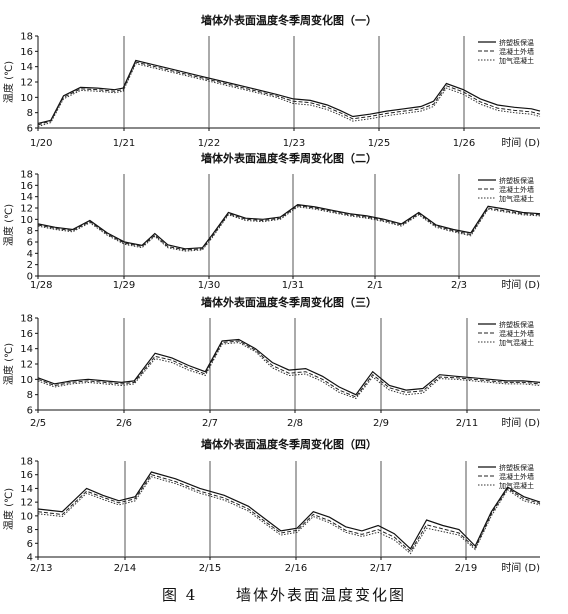 This screenshot has height=614, width=568. I want to click on figure-caption: 图 4 墙体外表面温度变化图, so click(284, 594).